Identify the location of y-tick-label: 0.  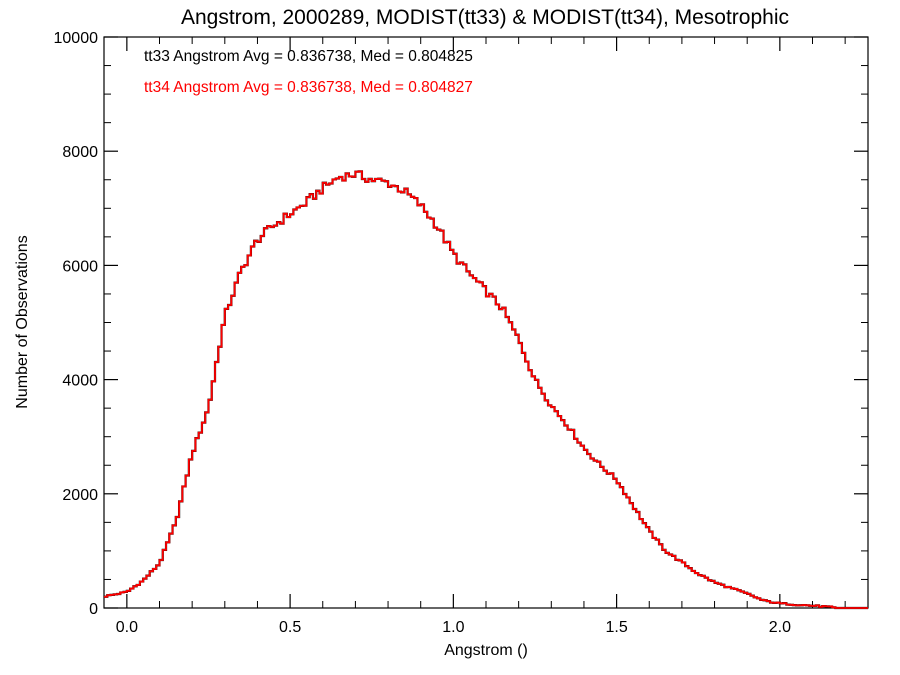
(93, 609).